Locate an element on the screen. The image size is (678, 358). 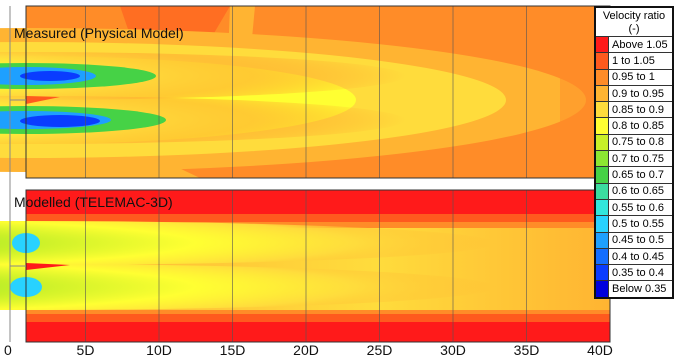
legend-label: 0.35 to 0.4 is located at coordinates (638, 272).